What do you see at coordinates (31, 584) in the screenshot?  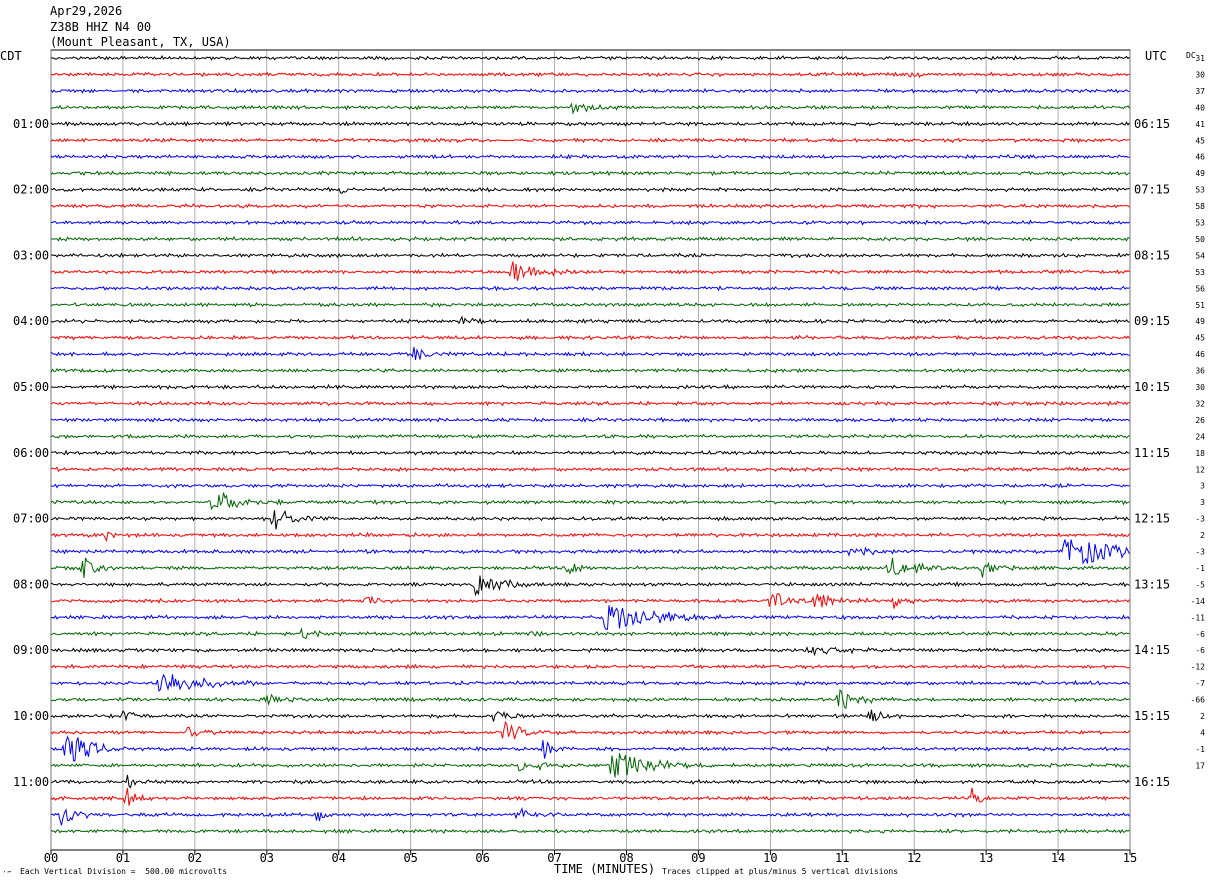 I see `cdt-time-label: 08:00` at bounding box center [31, 584].